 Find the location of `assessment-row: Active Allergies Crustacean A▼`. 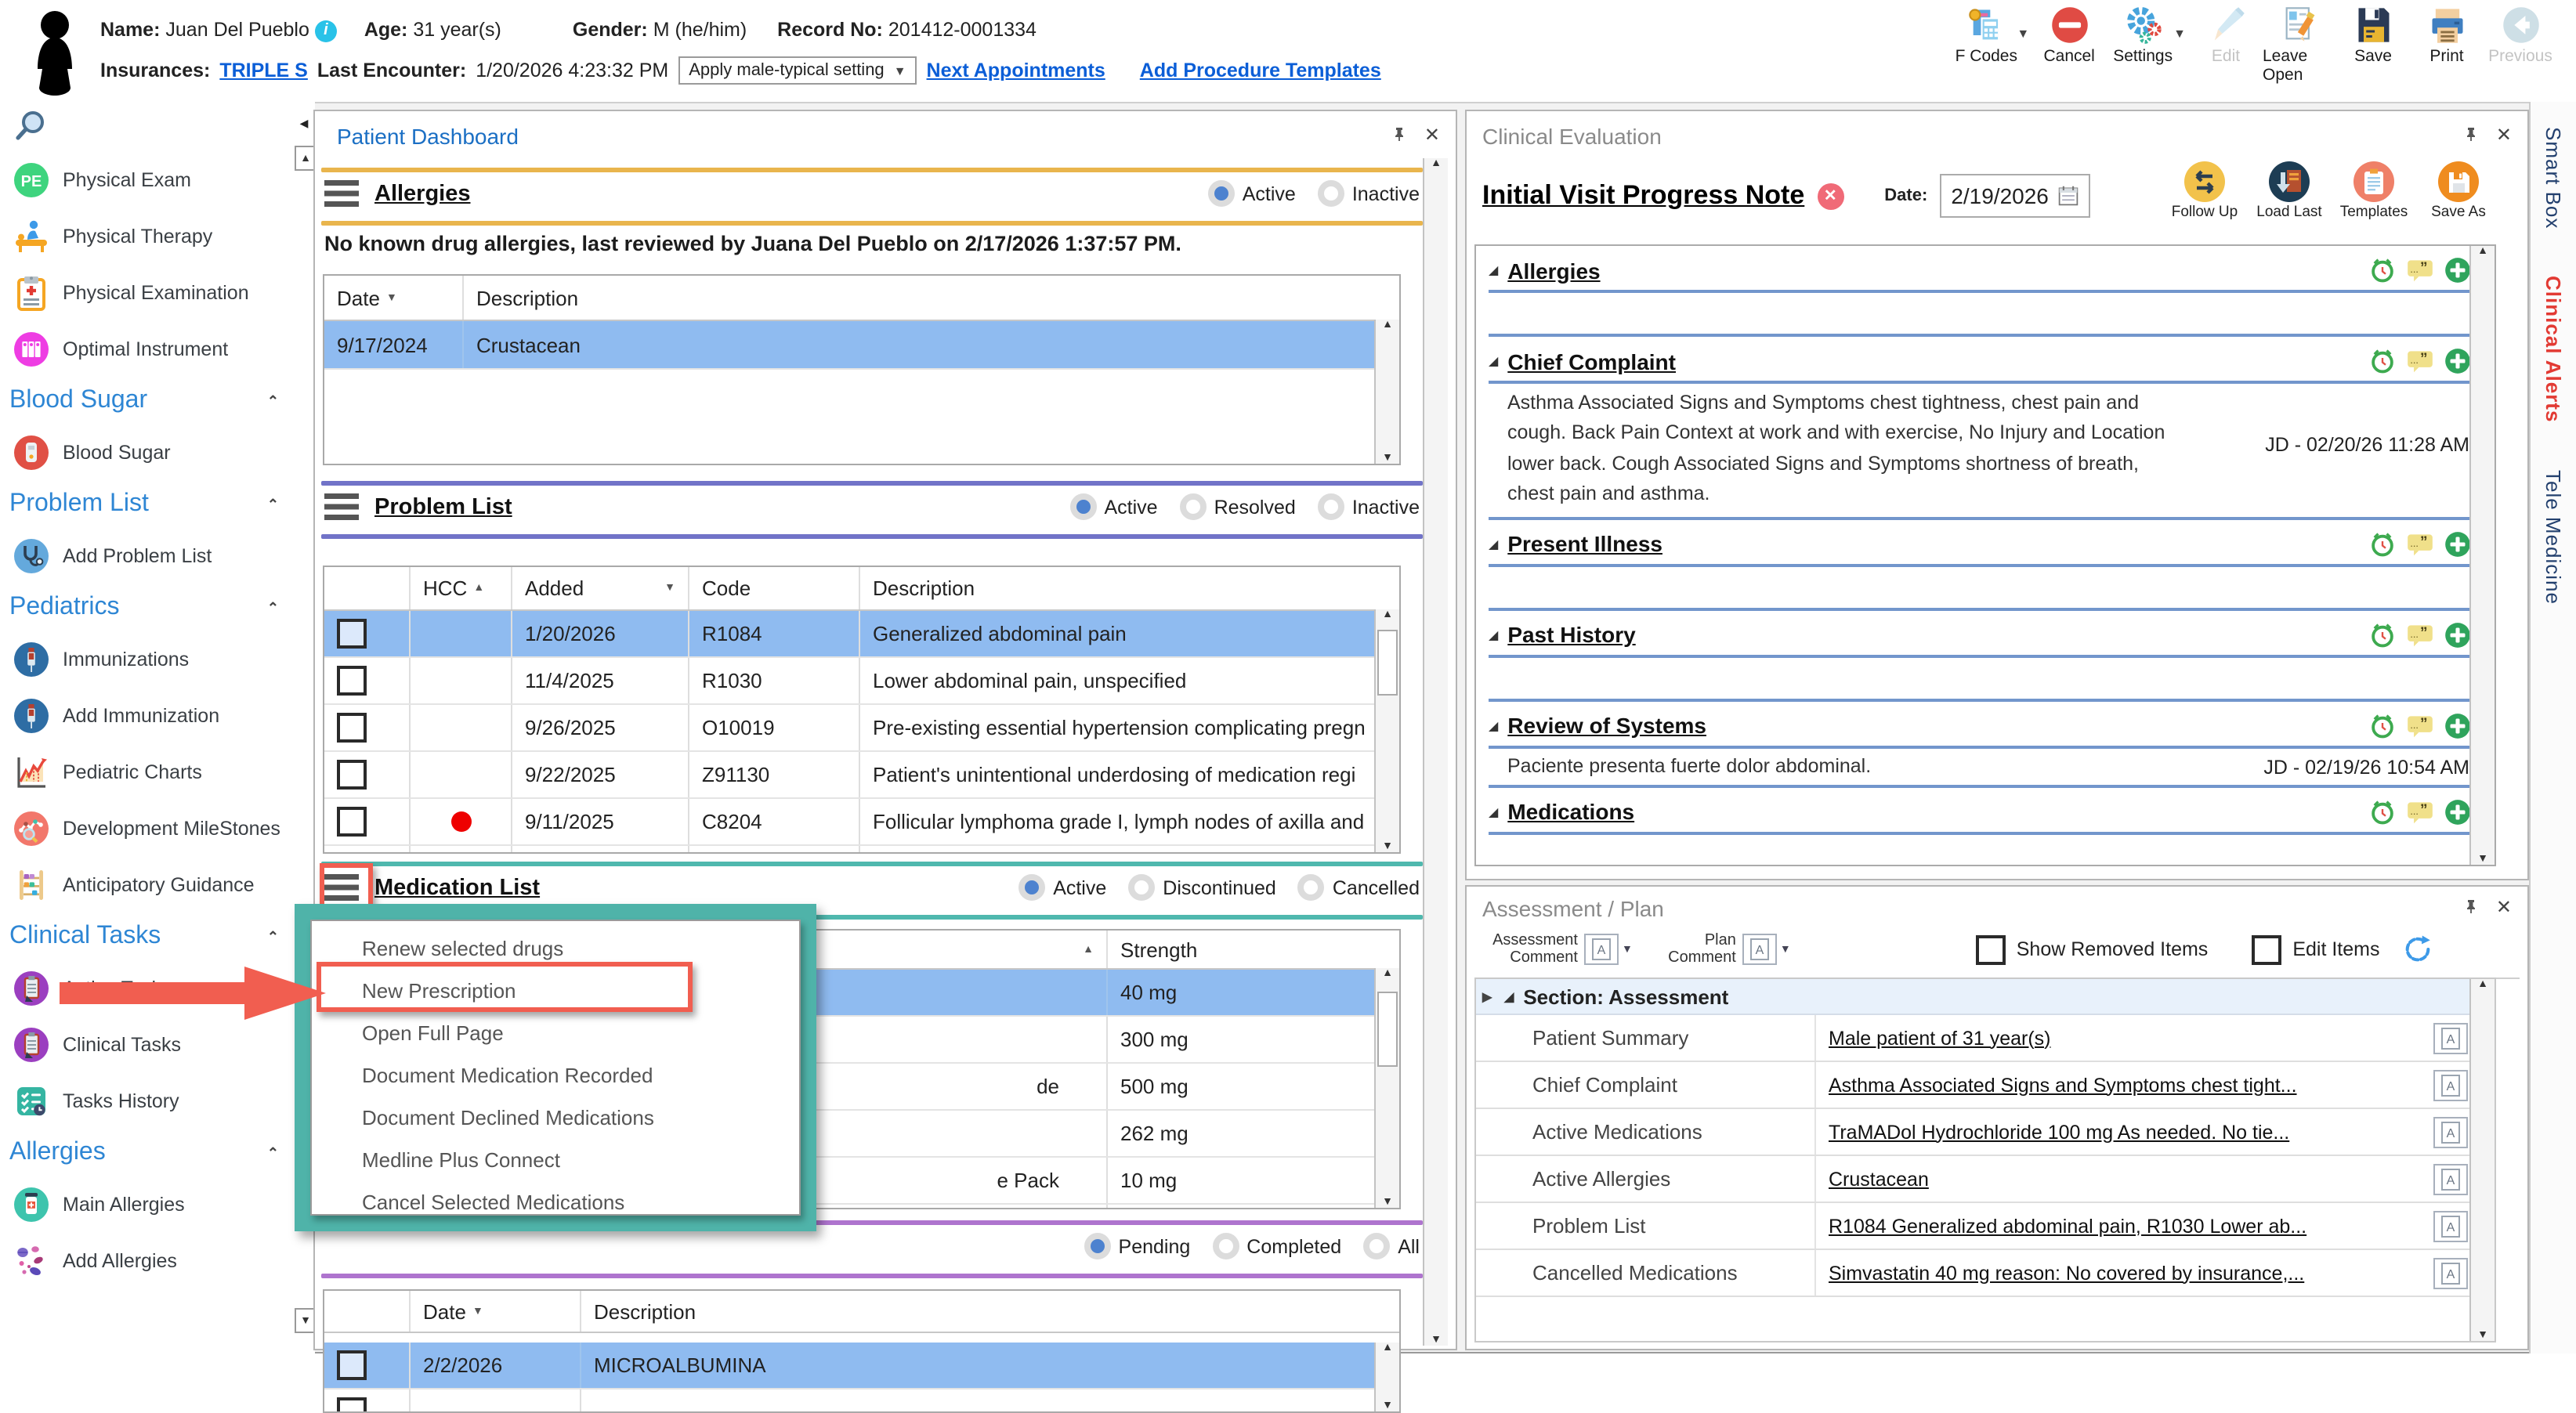

assessment-row: Active Allergies Crustacean A▼ is located at coordinates (1986, 1179).